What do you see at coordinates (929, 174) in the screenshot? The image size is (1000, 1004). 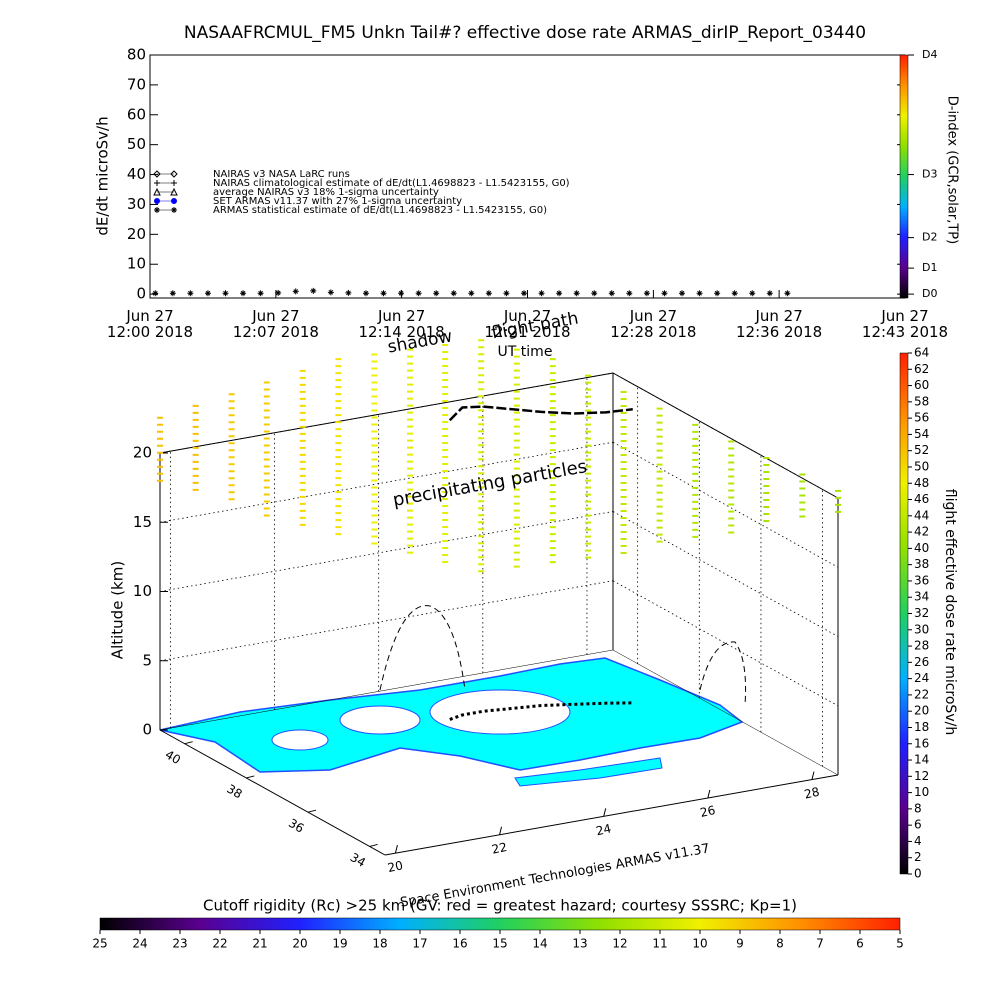 I see `colorbar-tick-label: D3` at bounding box center [929, 174].